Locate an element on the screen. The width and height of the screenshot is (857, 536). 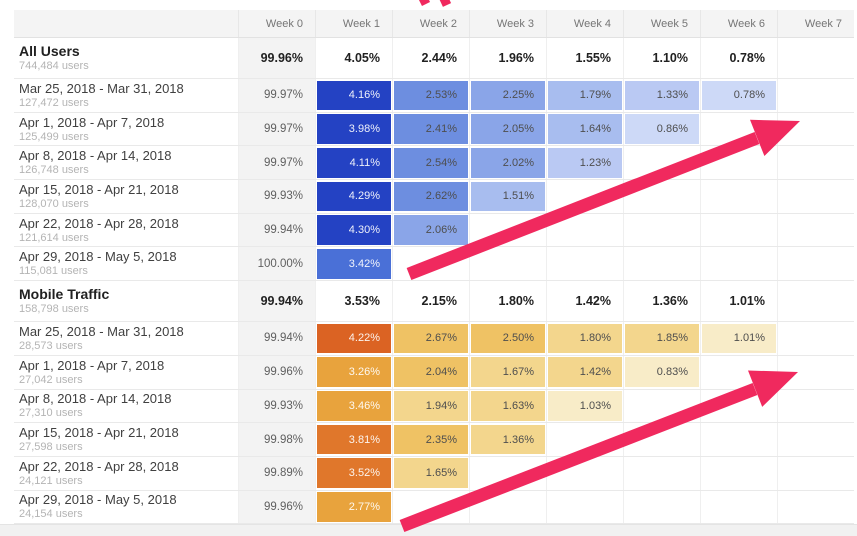
retention-chip: 2.53% is located at coordinates (431, 95).